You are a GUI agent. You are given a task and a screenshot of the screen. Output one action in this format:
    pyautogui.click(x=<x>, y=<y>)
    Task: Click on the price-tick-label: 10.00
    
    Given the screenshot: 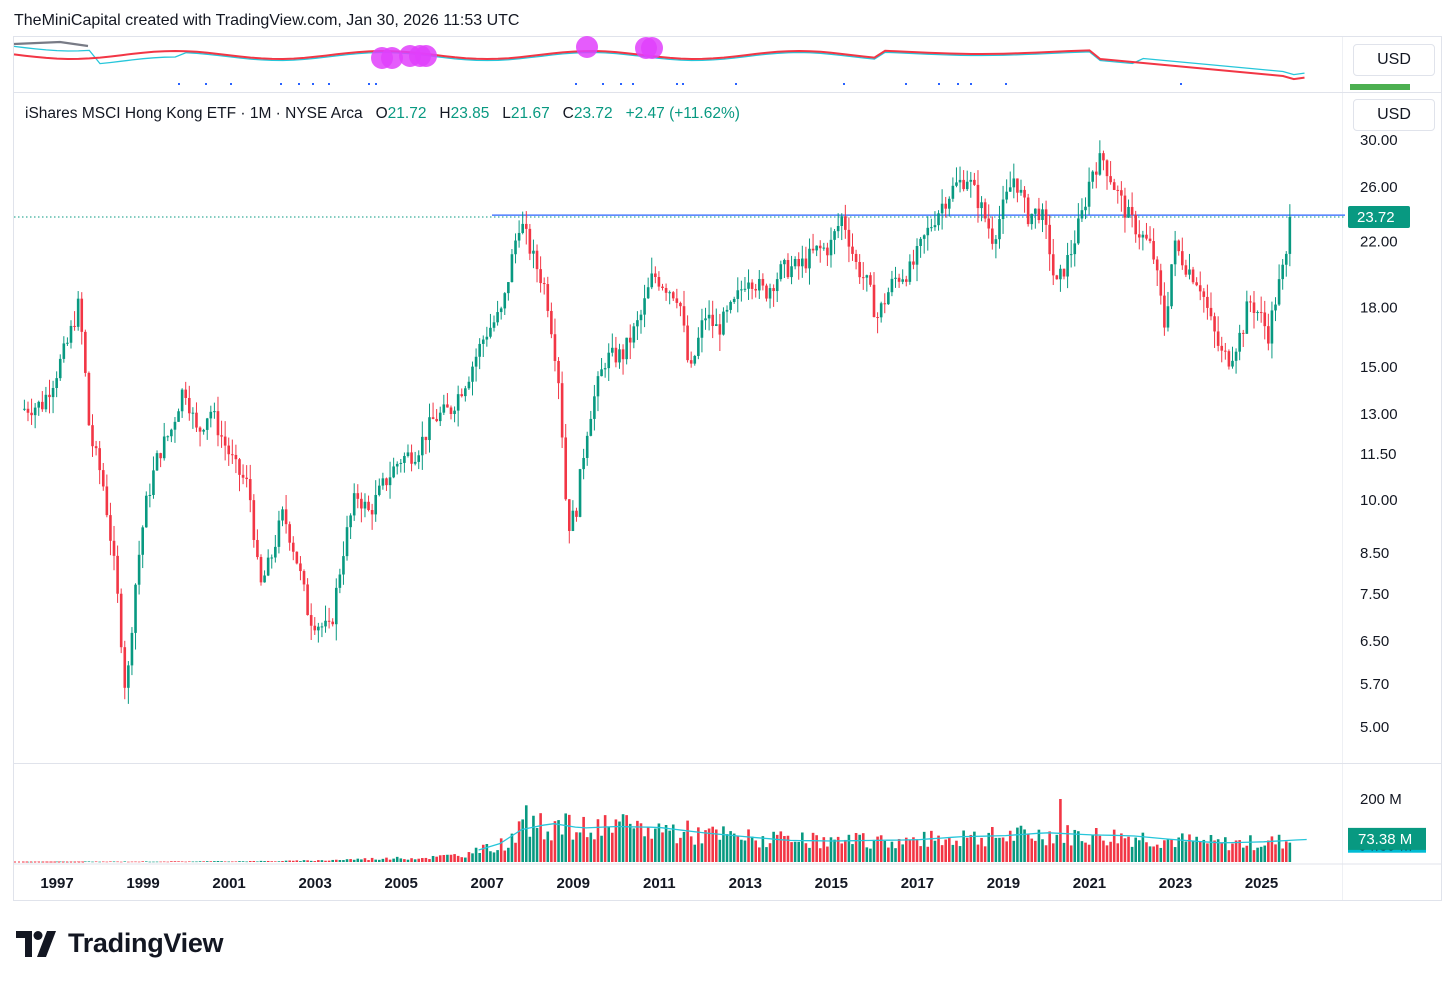 What is the action you would take?
    pyautogui.click(x=1379, y=500)
    